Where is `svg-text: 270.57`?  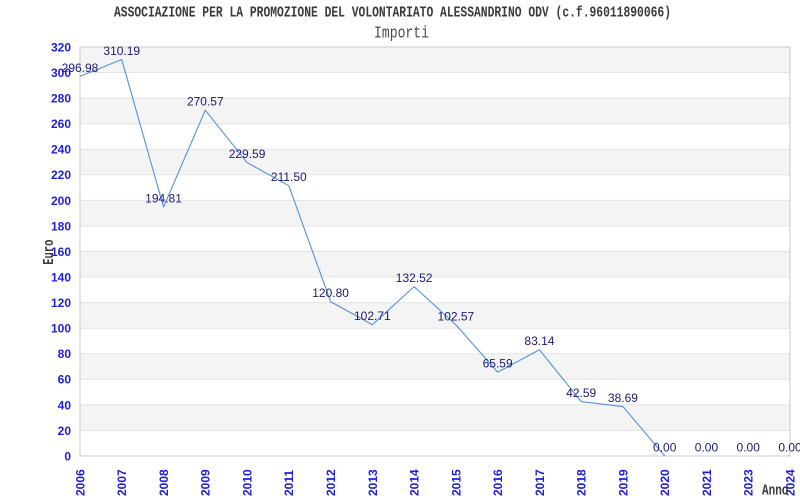
svg-text: 270.57 is located at coordinates (205, 102).